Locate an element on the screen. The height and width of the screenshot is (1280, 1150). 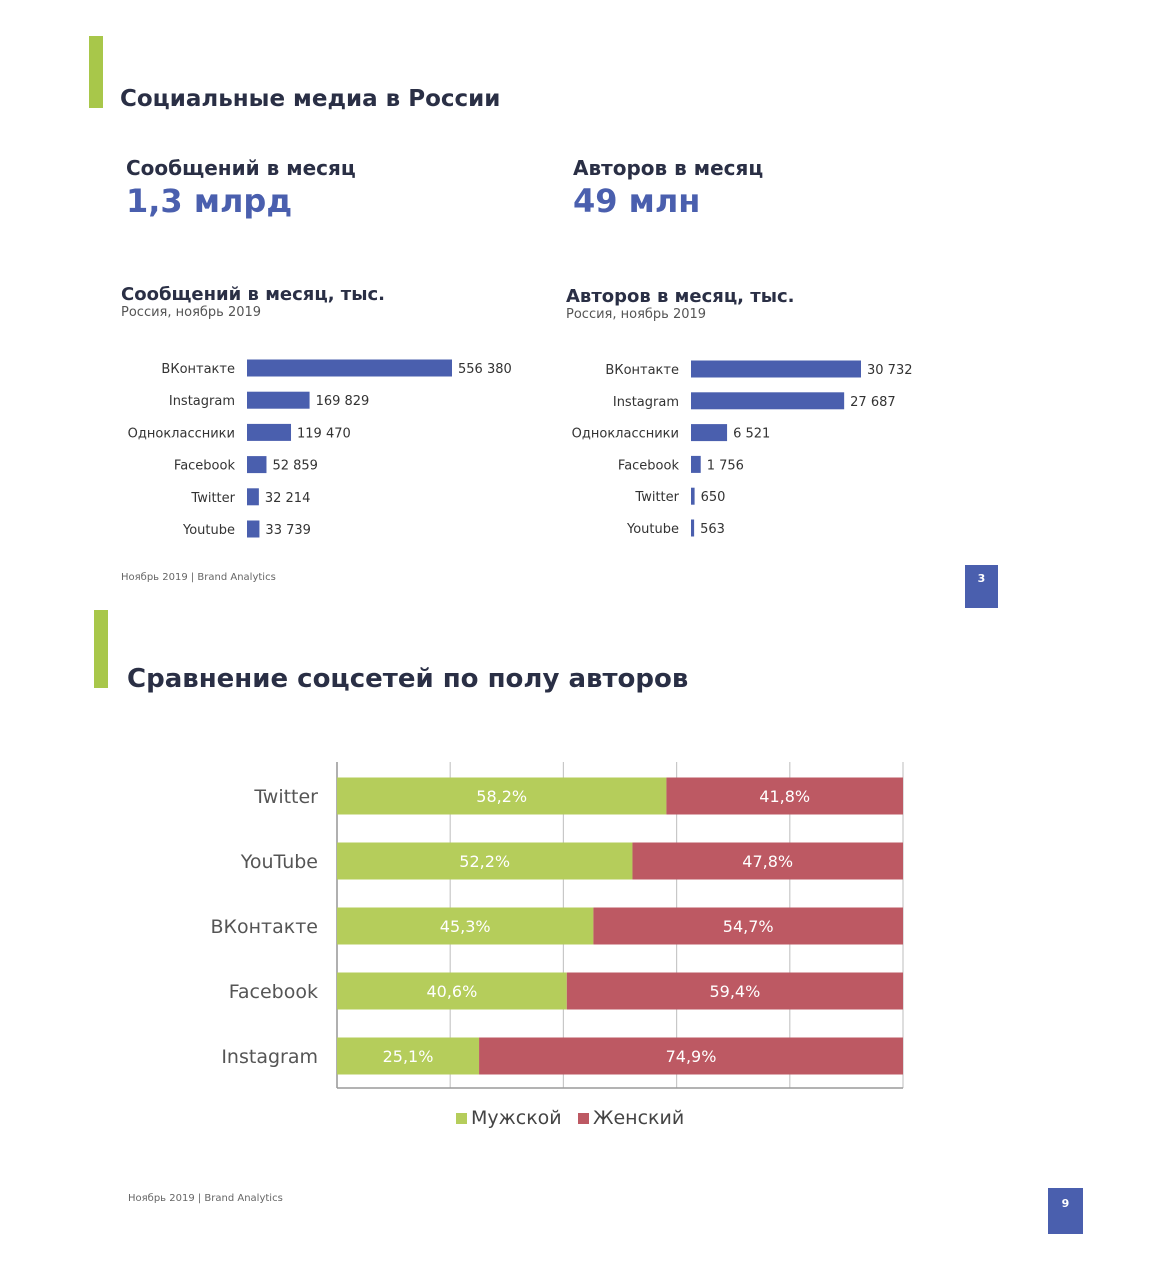
legend-male-label: Мужской is located at coordinates (516, 1118).